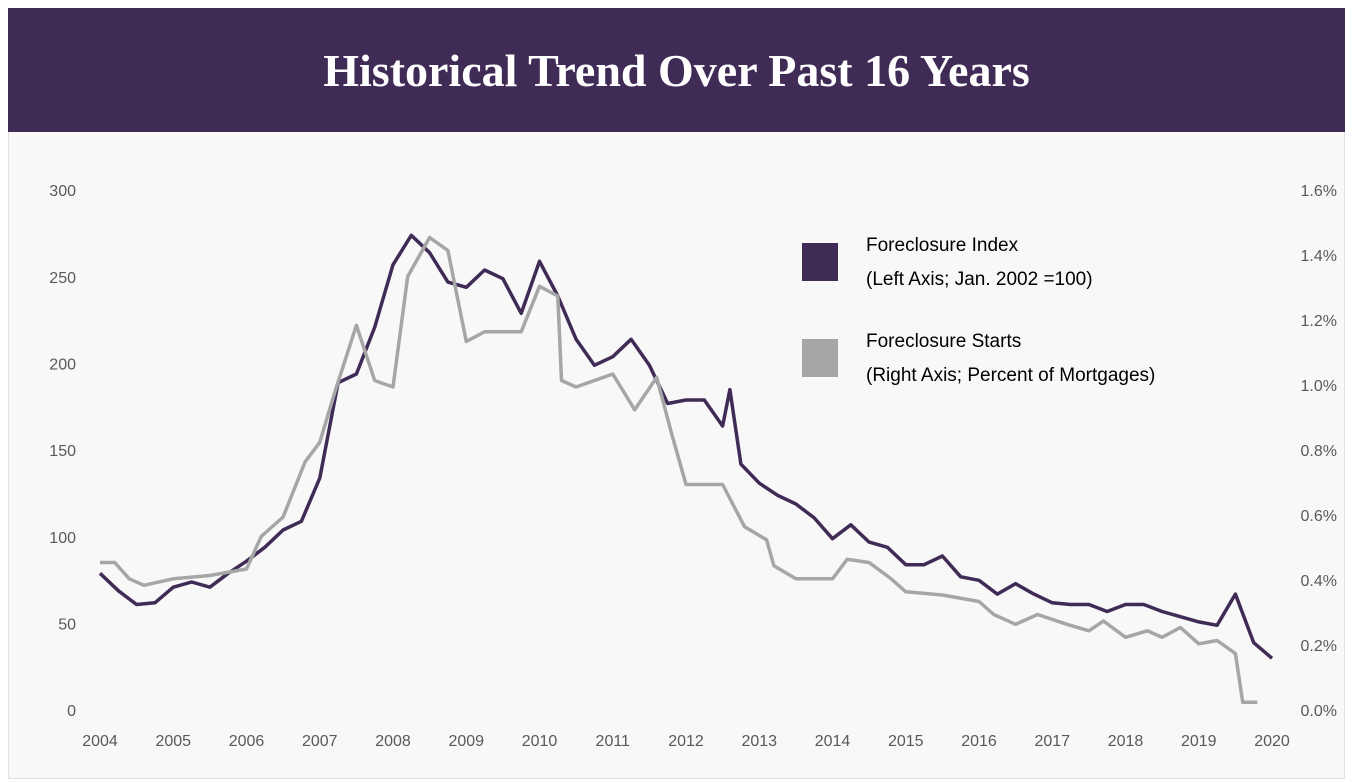 Image resolution: width=1353 pixels, height=782 pixels. Describe the element at coordinates (1319, 451) in the screenshot. I see `y2-tick-label: 0.8%` at that location.